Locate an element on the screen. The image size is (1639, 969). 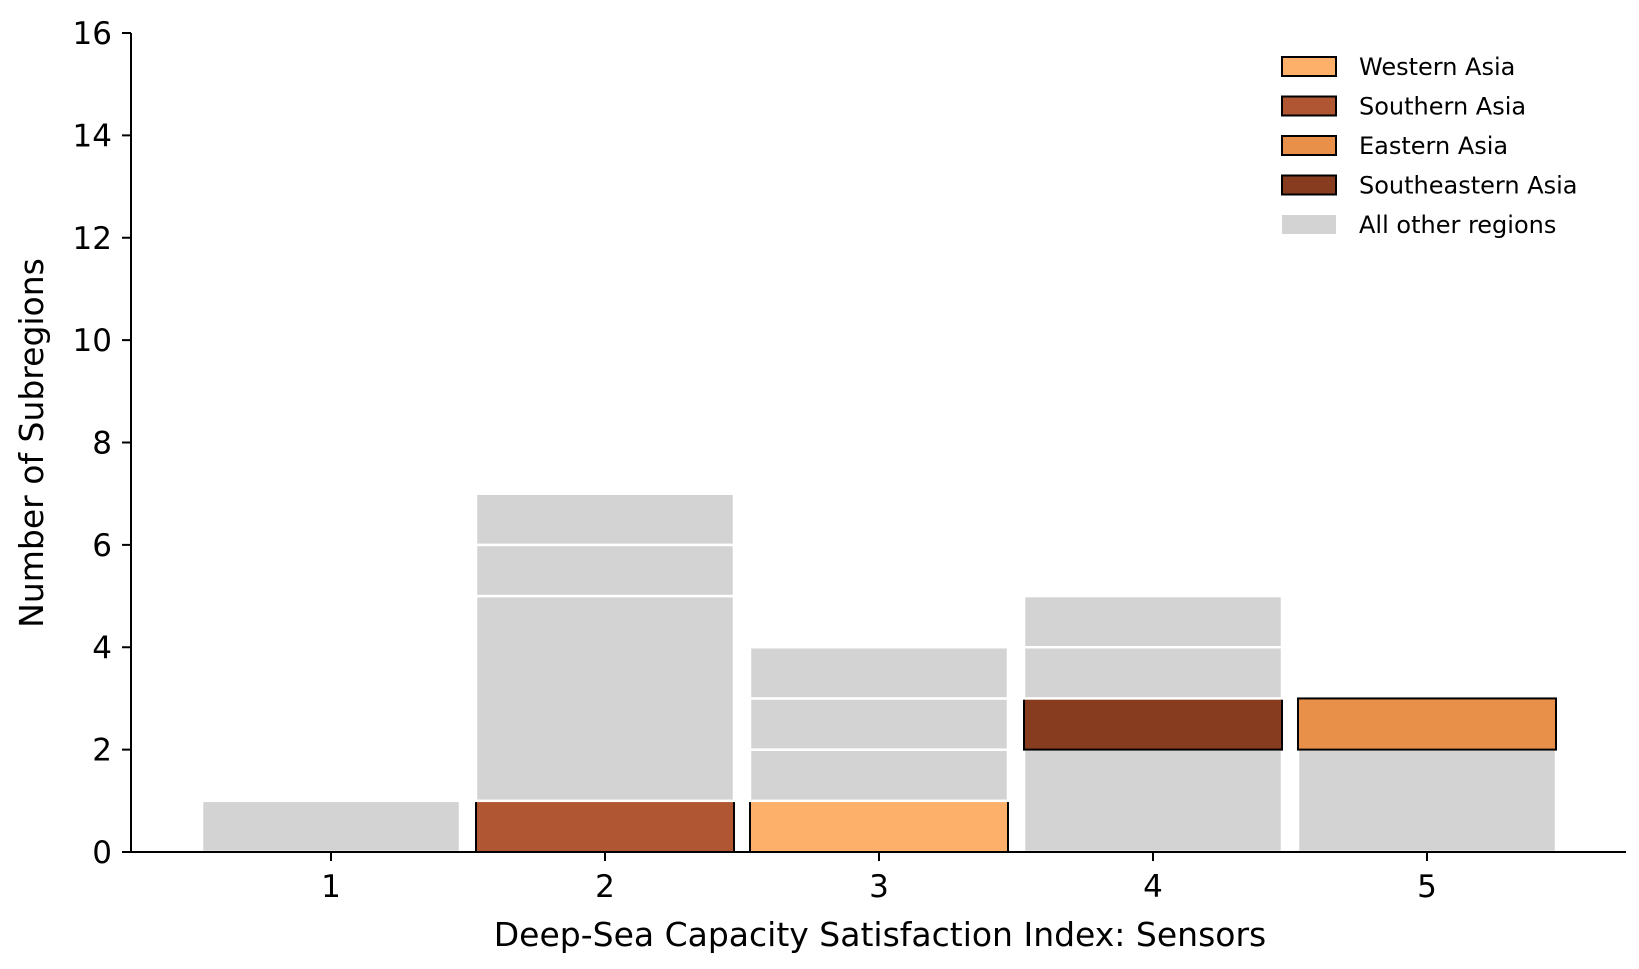
bar-3-segment-4-all-other-regions is located at coordinates (879, 673).